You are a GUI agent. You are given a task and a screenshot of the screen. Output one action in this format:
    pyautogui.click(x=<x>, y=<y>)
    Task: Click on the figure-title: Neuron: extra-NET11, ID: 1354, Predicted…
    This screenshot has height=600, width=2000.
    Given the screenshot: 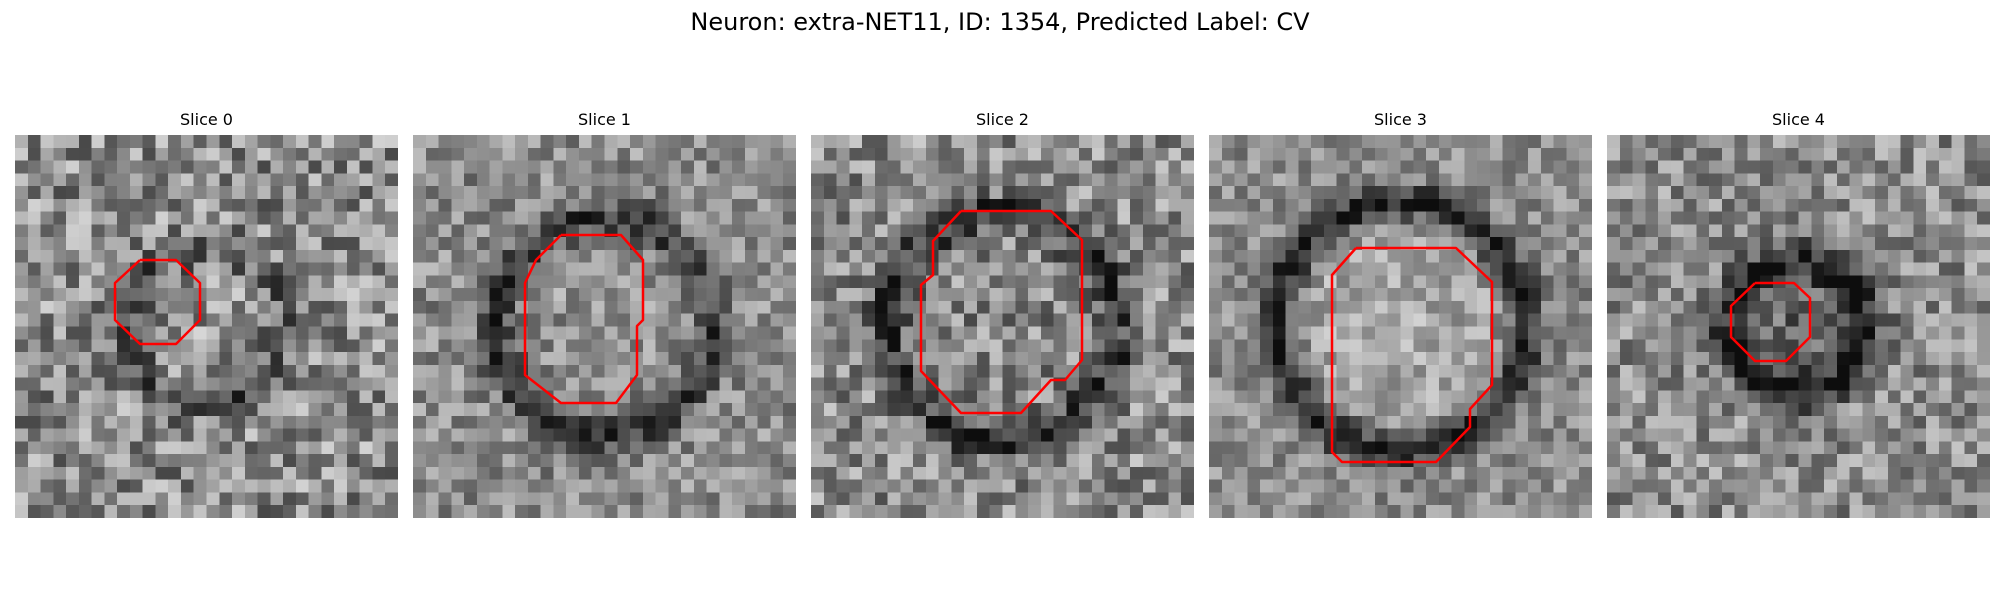 What is the action you would take?
    pyautogui.click(x=1000, y=22)
    